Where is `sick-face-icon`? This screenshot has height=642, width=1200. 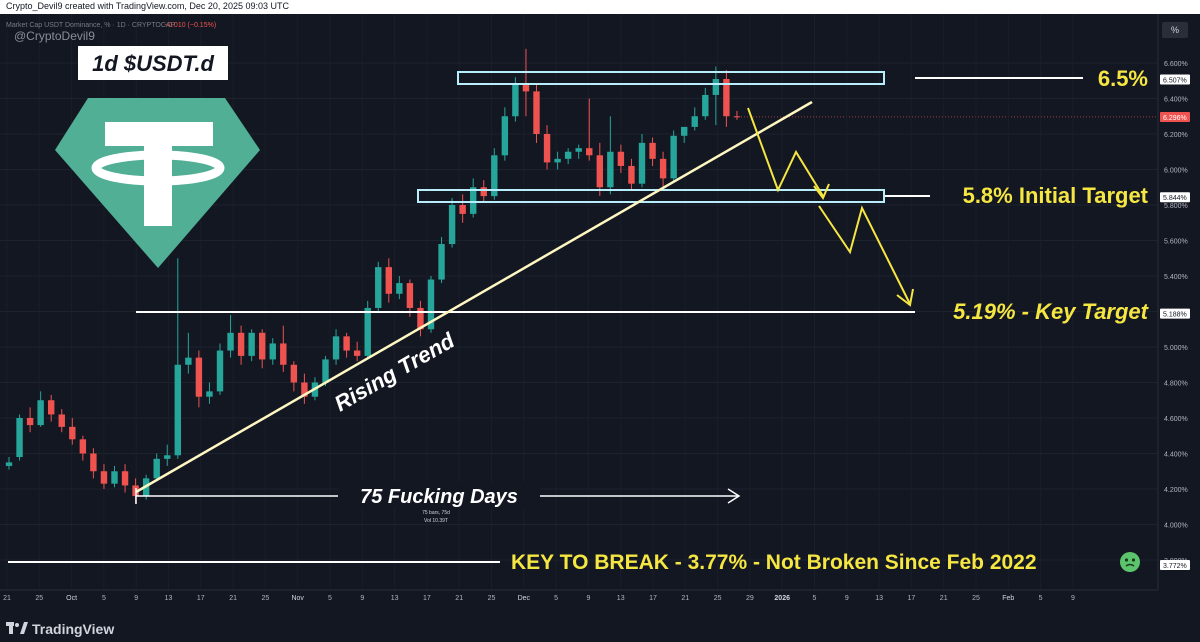
sick-face-icon is located at coordinates (1130, 562).